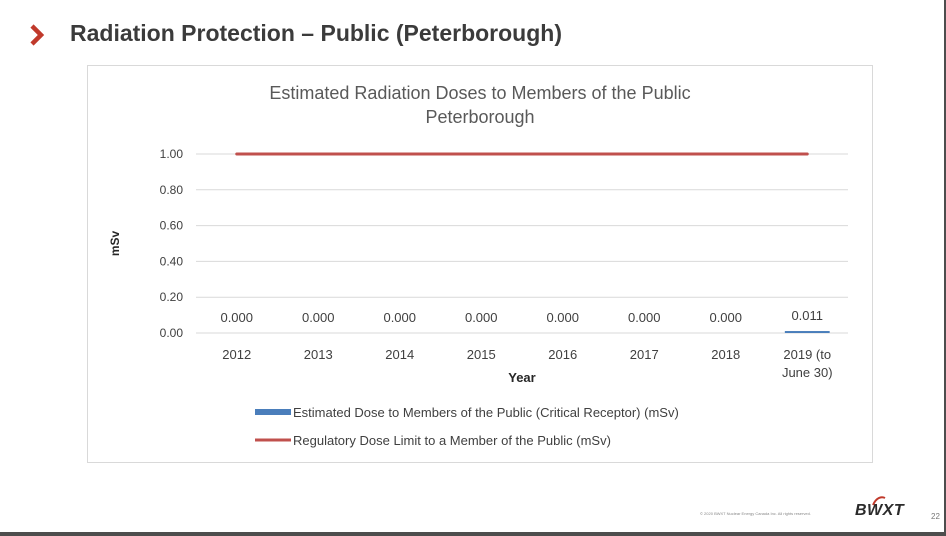 The image size is (946, 536). I want to click on x-axis-label: Year, so click(521, 377).